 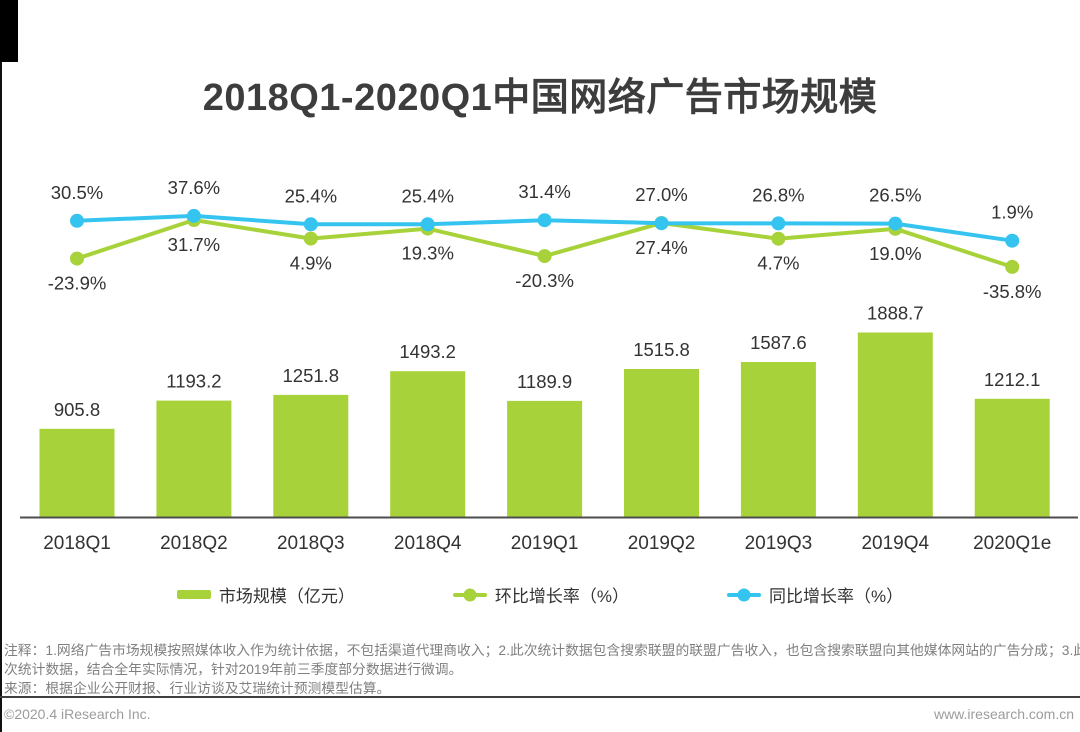 What do you see at coordinates (311, 543) in the screenshot?
I see `x-axis-label: 2018Q3` at bounding box center [311, 543].